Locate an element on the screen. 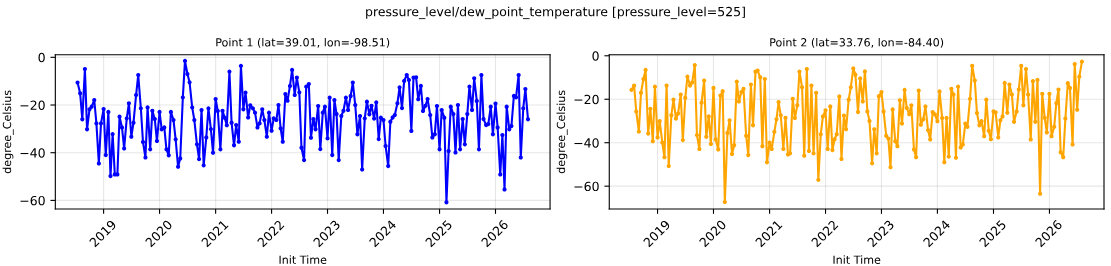 The image size is (1111, 266). chart-title: Point 1 (lat=39.01, lon=-98.51) is located at coordinates (303, 42).